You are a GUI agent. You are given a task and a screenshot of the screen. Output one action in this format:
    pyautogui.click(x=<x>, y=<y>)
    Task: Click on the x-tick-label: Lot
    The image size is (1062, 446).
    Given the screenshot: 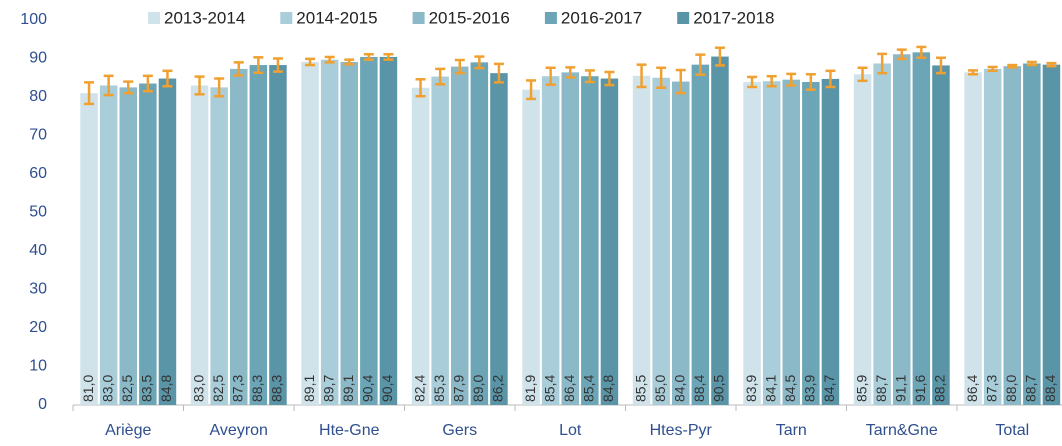 What is the action you would take?
    pyautogui.click(x=570, y=430)
    